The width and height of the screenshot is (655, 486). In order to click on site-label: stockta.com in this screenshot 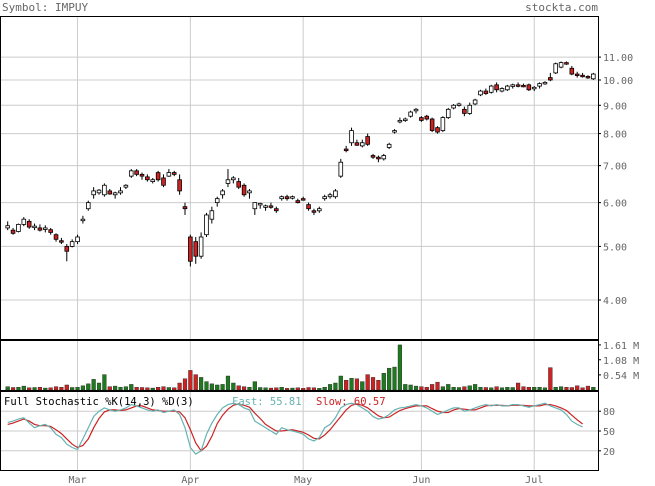, I will do `click(561, 7)`.